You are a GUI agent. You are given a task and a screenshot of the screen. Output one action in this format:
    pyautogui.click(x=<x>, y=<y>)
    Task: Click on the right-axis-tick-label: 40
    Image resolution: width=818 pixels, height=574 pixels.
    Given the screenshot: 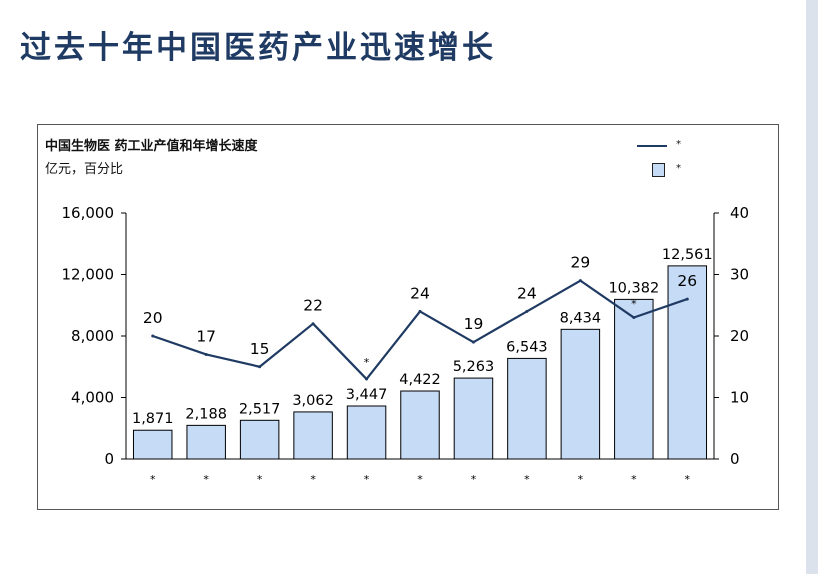 What is the action you would take?
    pyautogui.click(x=739, y=213)
    